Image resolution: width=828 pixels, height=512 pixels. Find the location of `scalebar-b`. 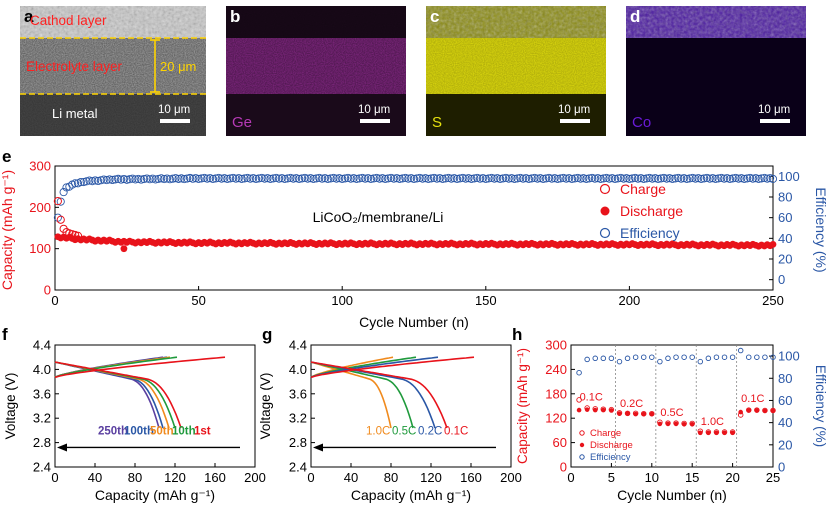

scalebar-b is located at coordinates (375, 121).